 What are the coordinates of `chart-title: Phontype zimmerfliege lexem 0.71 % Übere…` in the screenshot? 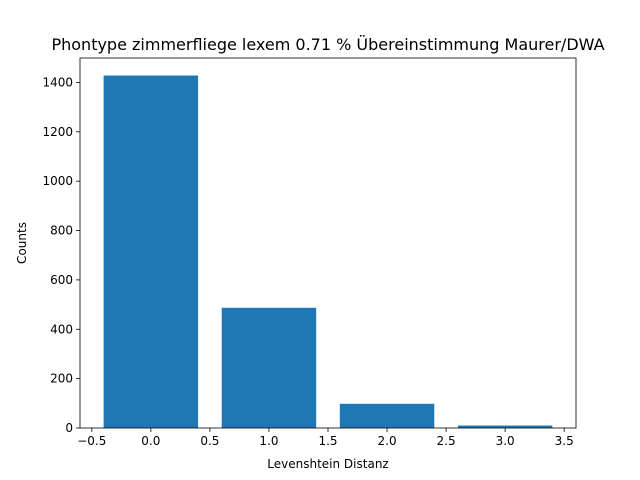 It's located at (327, 44).